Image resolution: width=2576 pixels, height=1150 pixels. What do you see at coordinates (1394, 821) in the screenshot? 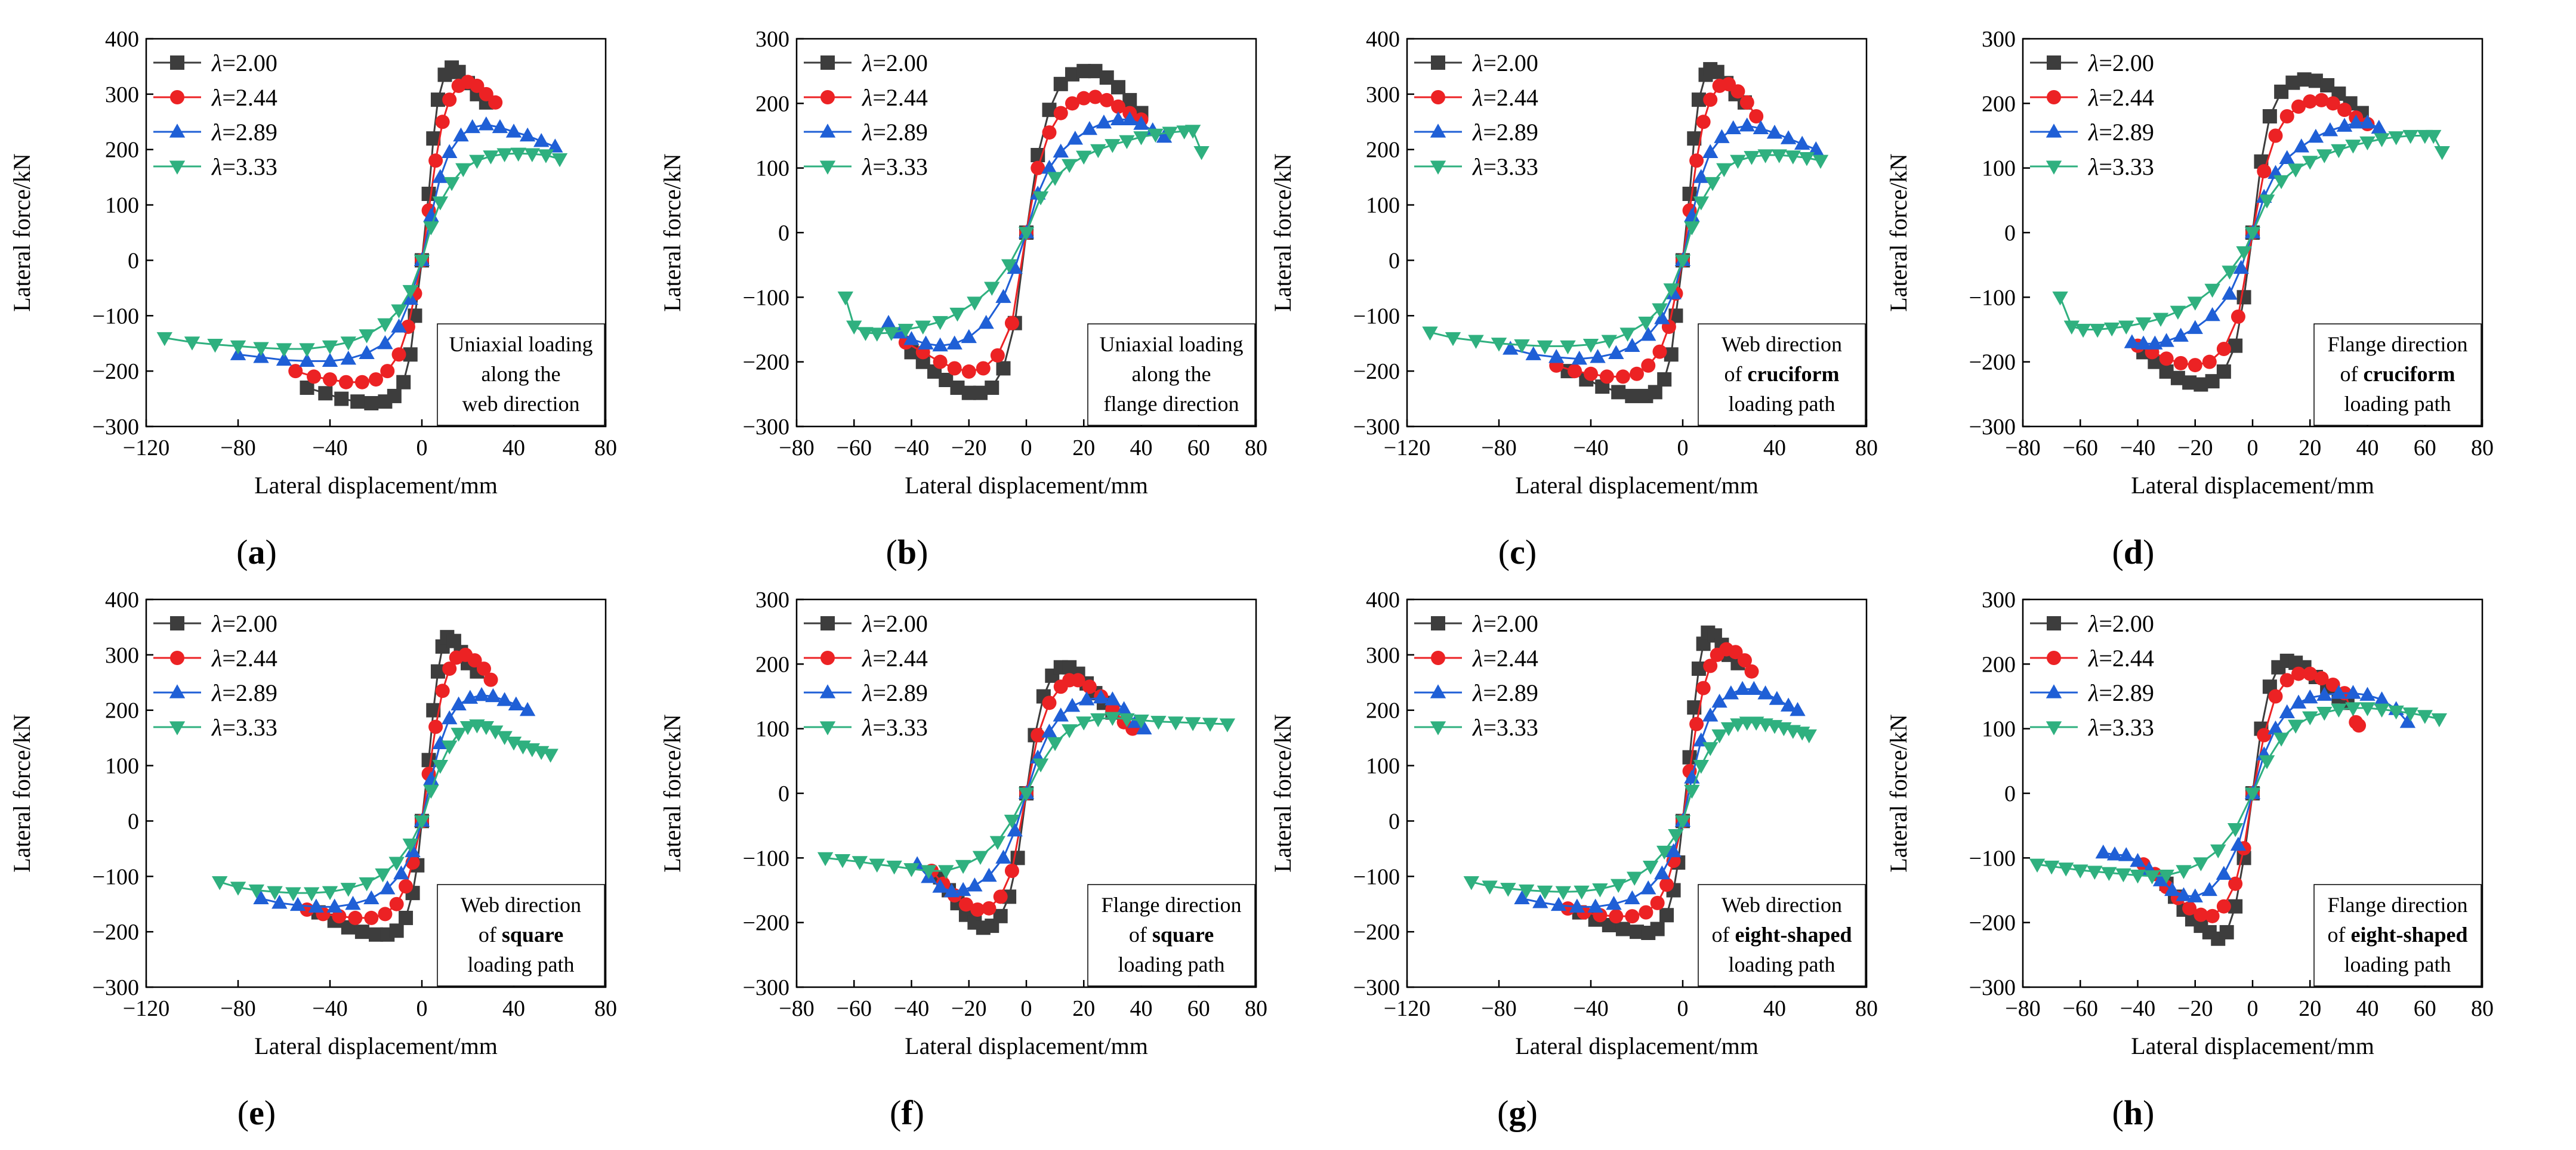
I see `y-tick-label: 0` at bounding box center [1394, 821].